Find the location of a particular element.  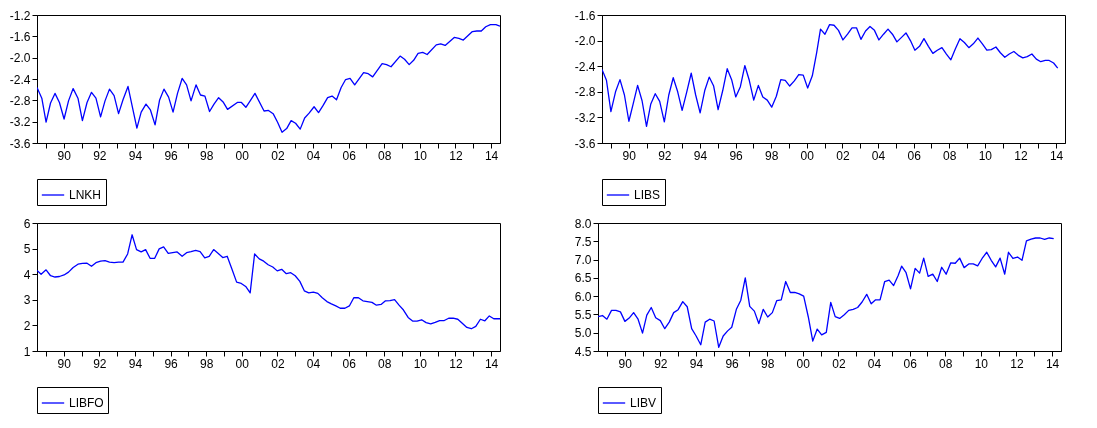

y-tick-label: 6.0 is located at coordinates (583, 296).